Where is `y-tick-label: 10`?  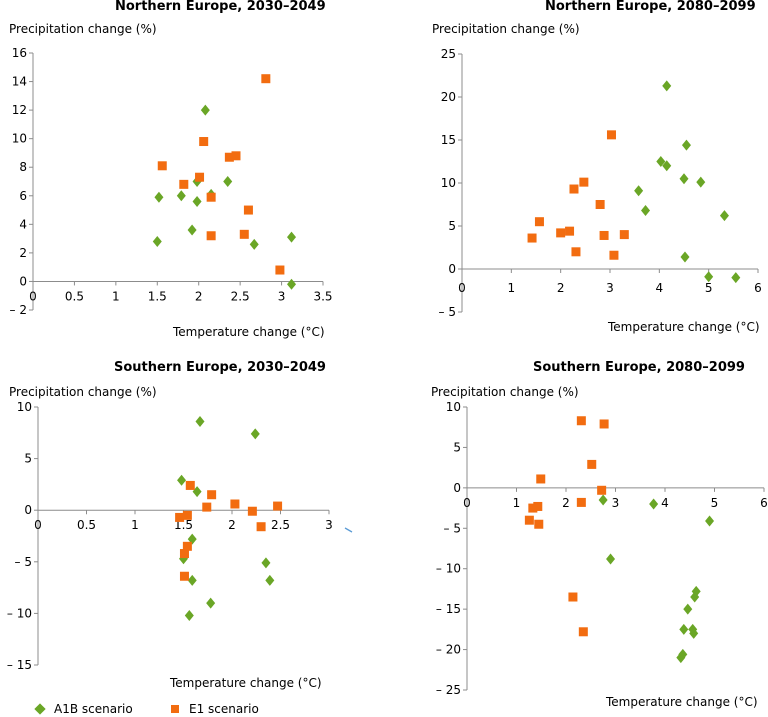 y-tick-label: 10 is located at coordinates (24, 407).